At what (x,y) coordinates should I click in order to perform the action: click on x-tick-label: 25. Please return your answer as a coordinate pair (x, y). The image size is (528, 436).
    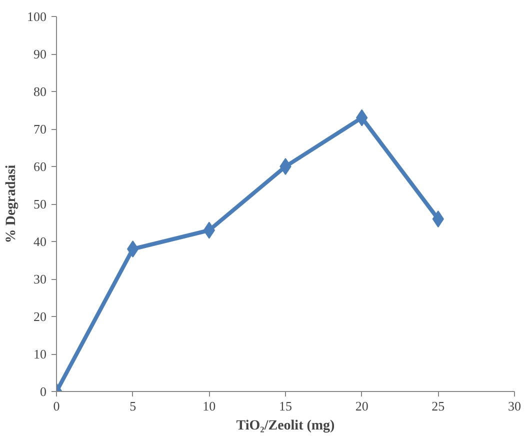
    Looking at the image, I should click on (438, 406).